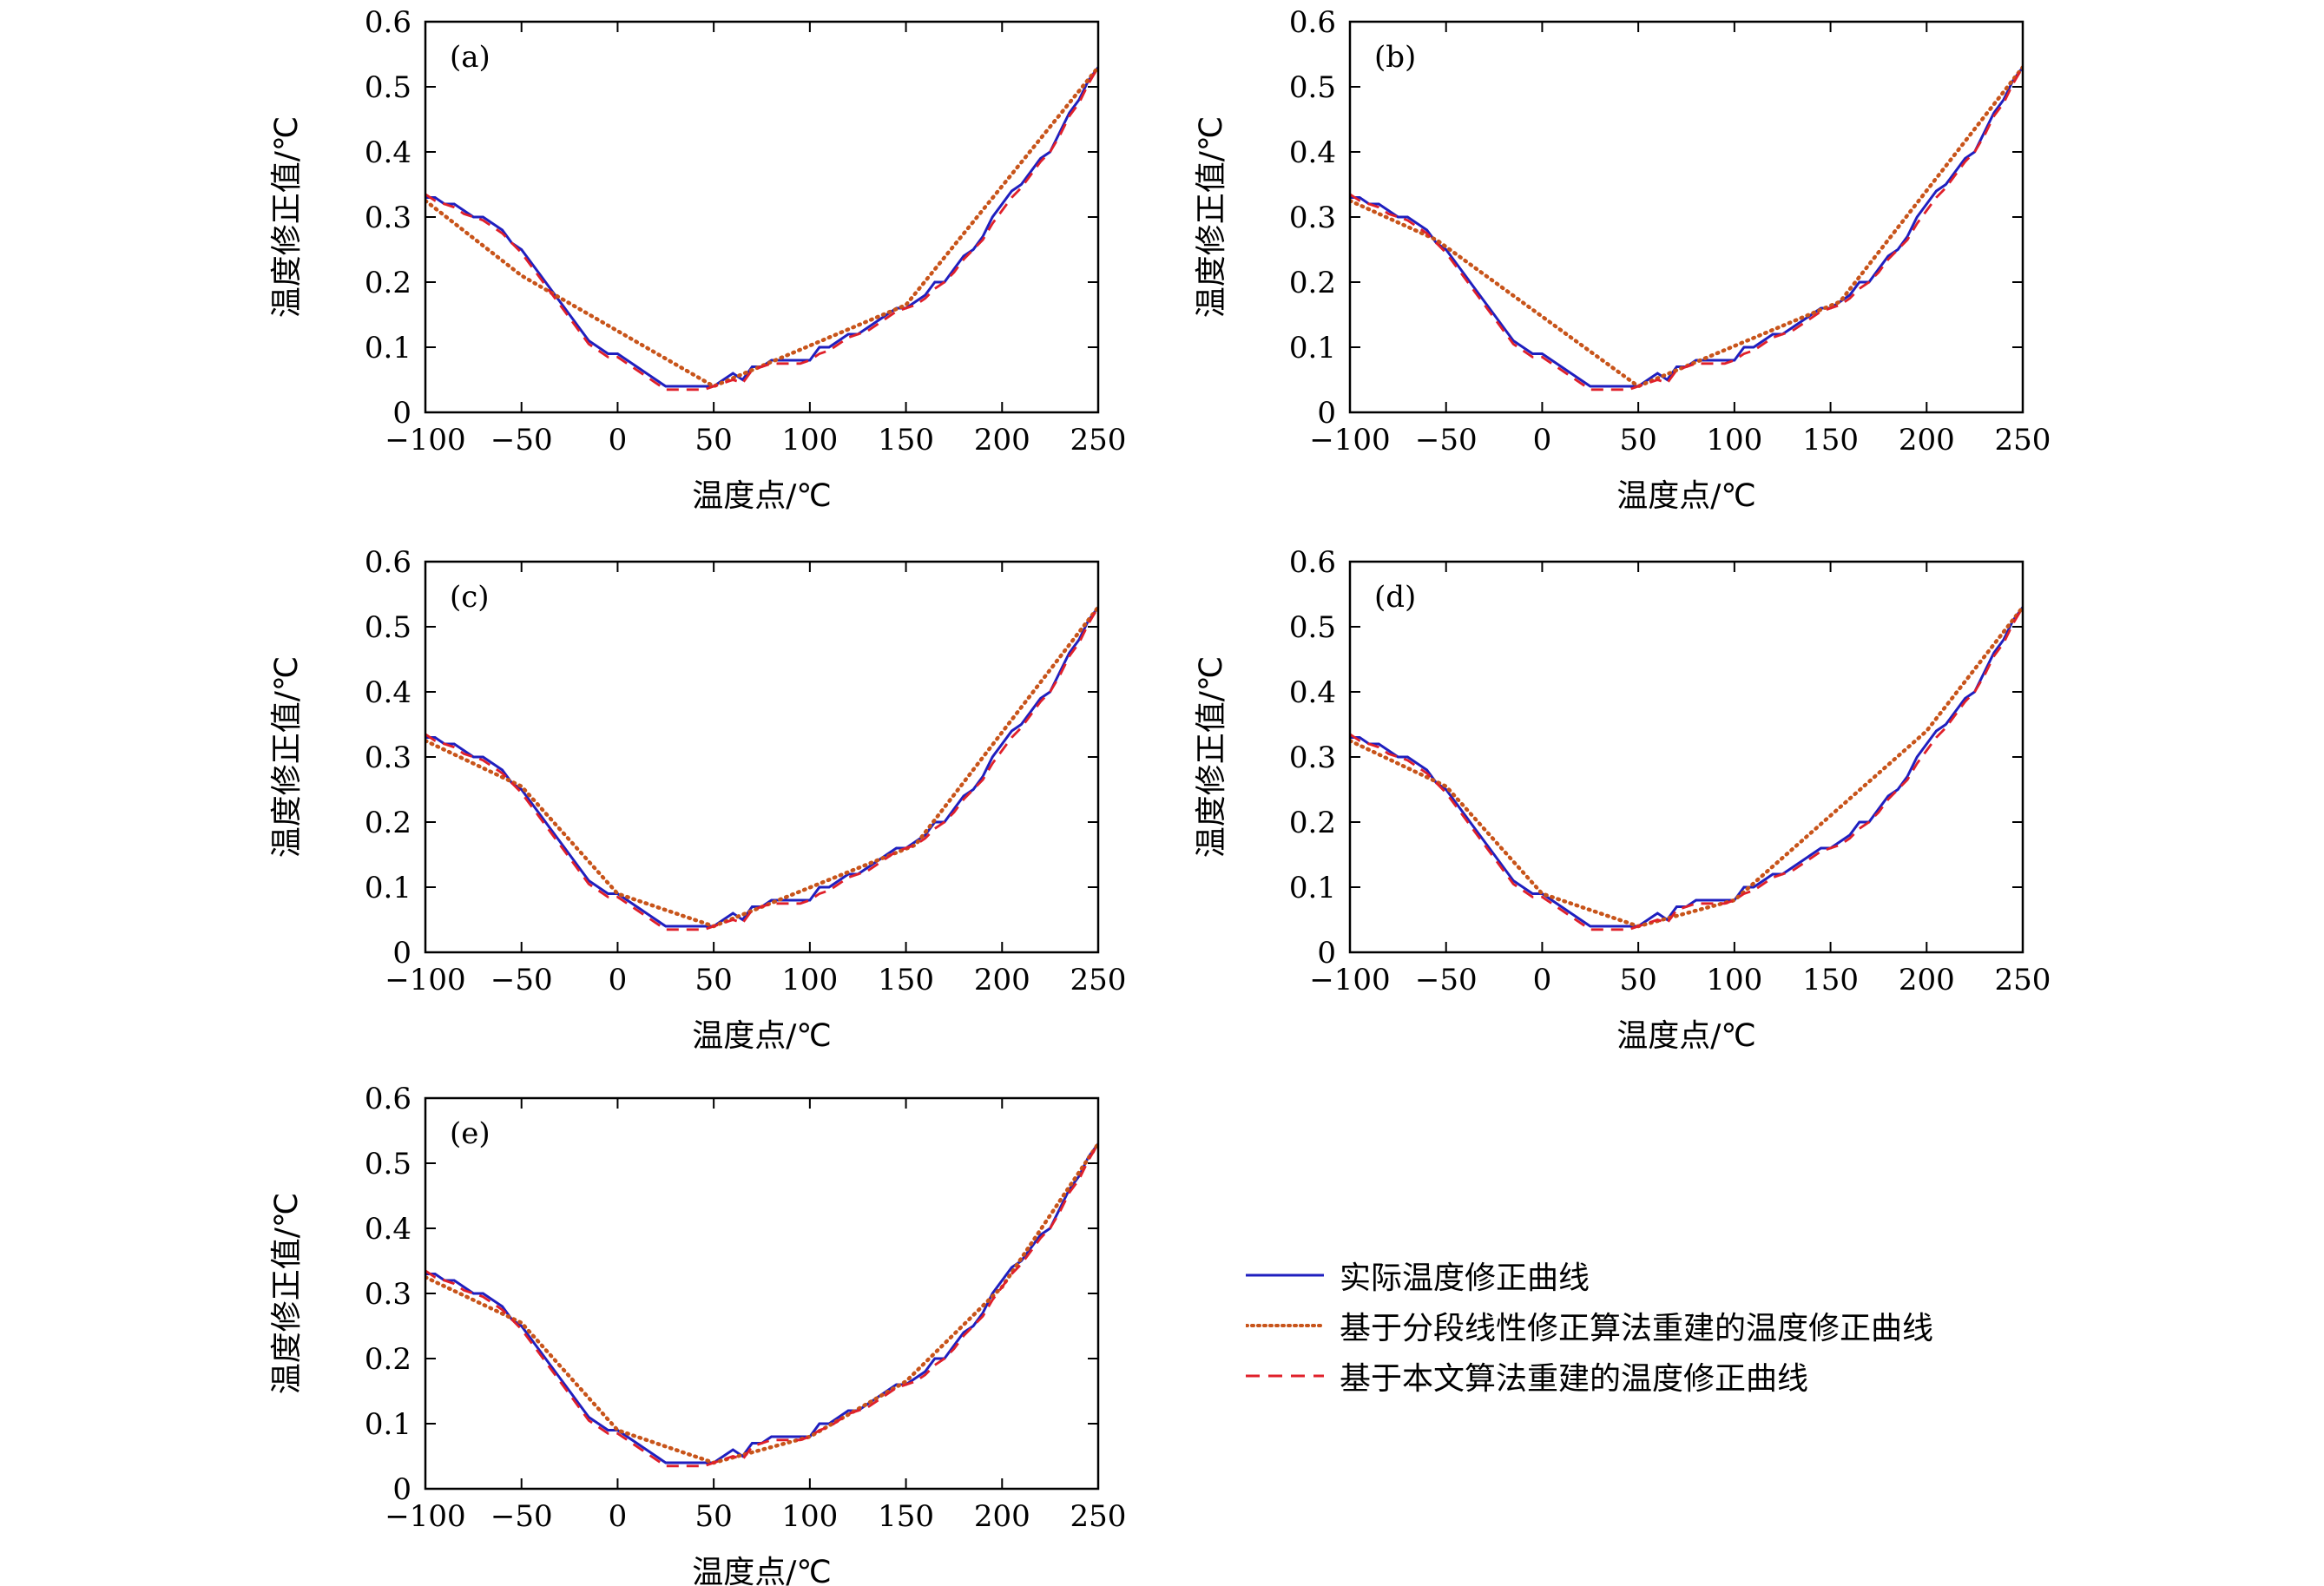  Describe the element at coordinates (470, 1133) in the screenshot. I see `panel-label: (e)` at that location.